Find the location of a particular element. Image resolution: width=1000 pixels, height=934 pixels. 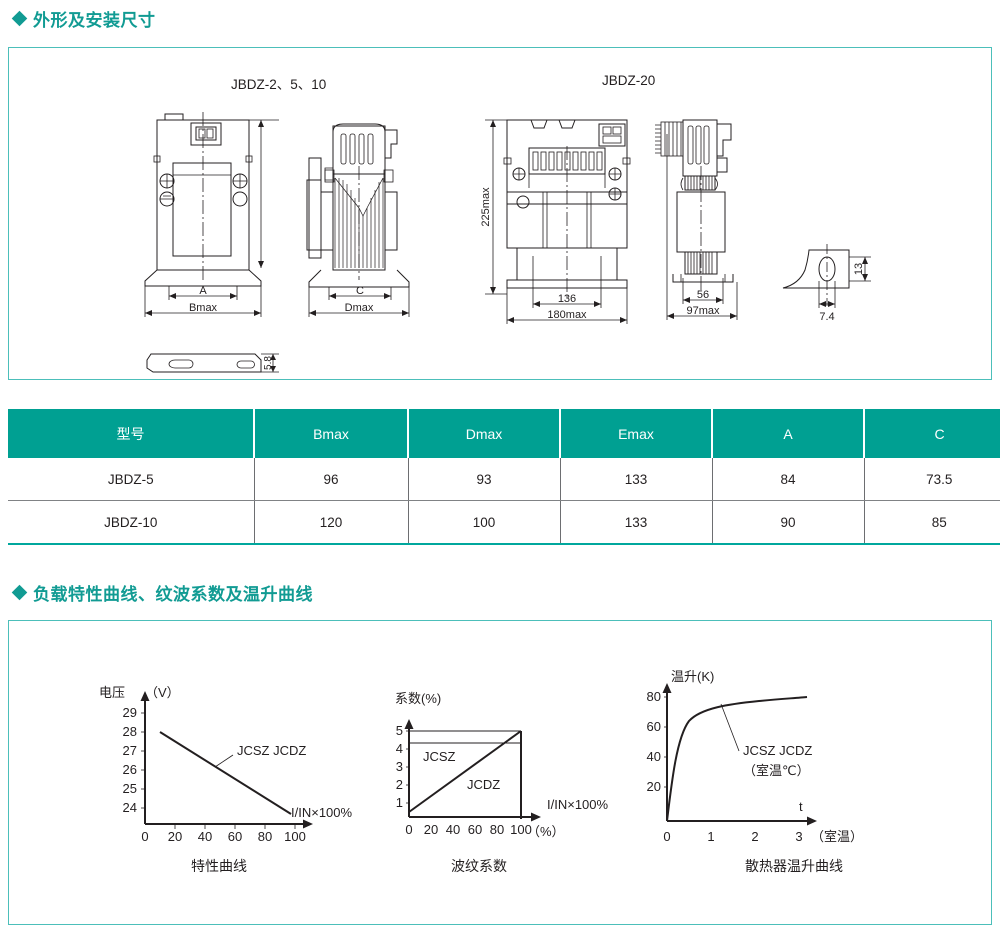

chart2-ytick-5: 5 is located at coordinates (399, 730).